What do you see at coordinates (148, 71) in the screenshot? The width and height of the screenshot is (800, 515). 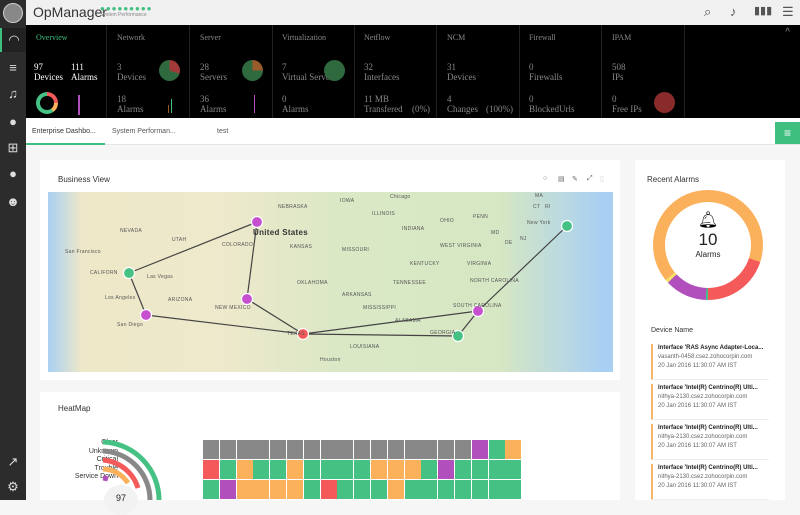 I see `summary-network: Network 3 Devices 18 Alarms` at bounding box center [148, 71].